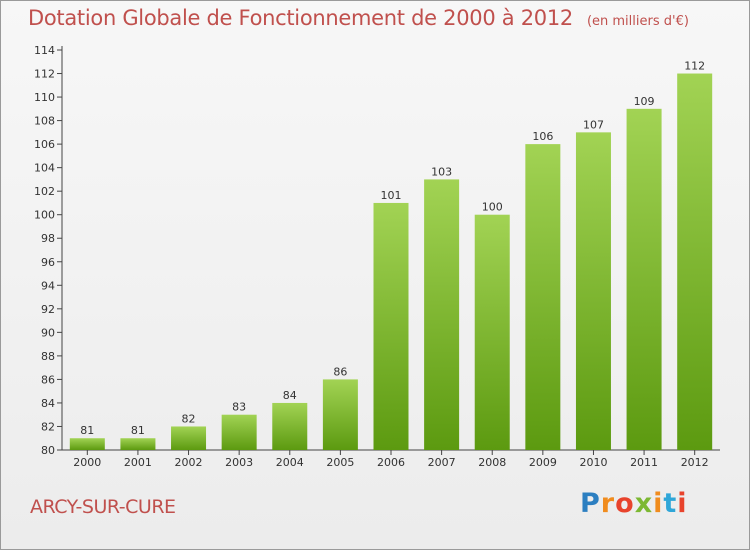 This screenshot has width=750, height=550. I want to click on x-tick-label: 2009, so click(543, 462).